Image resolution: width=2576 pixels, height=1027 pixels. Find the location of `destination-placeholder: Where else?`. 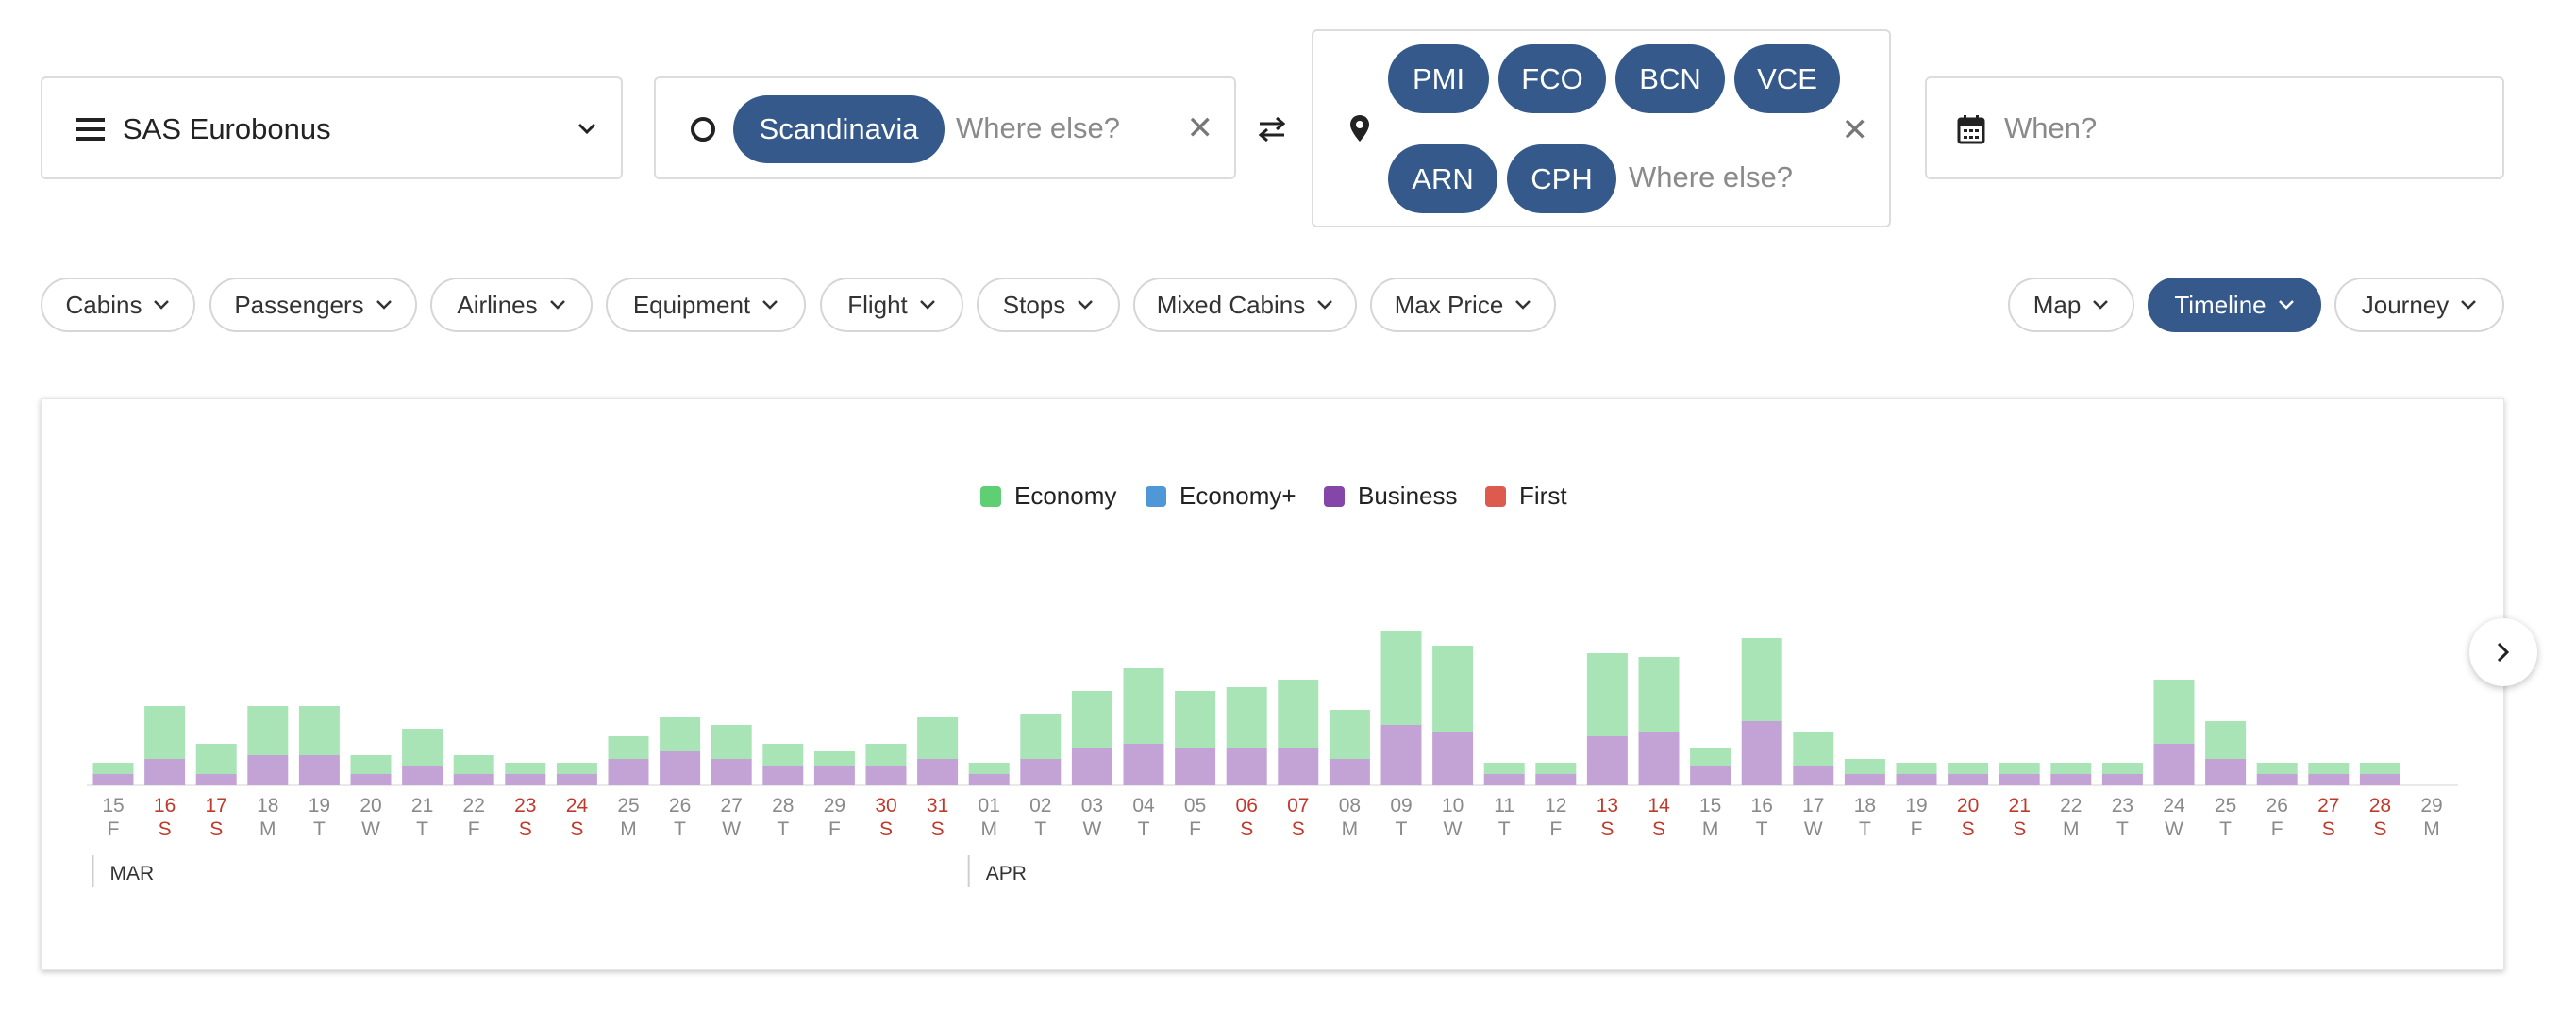

destination-placeholder: Where else? is located at coordinates (1711, 177).